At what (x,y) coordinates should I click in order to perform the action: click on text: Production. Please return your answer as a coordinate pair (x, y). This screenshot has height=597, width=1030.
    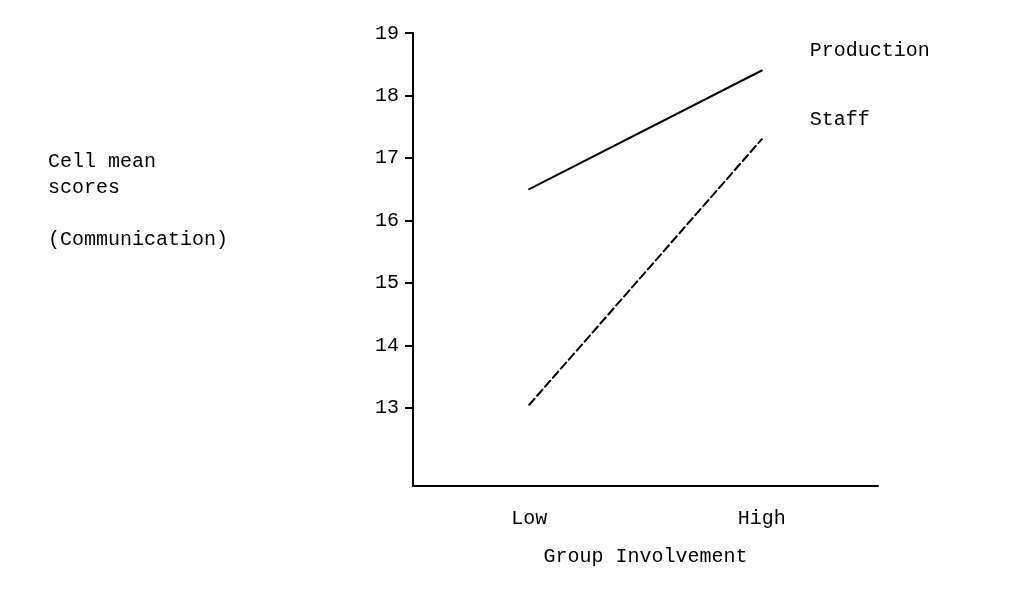
    Looking at the image, I should click on (869, 50).